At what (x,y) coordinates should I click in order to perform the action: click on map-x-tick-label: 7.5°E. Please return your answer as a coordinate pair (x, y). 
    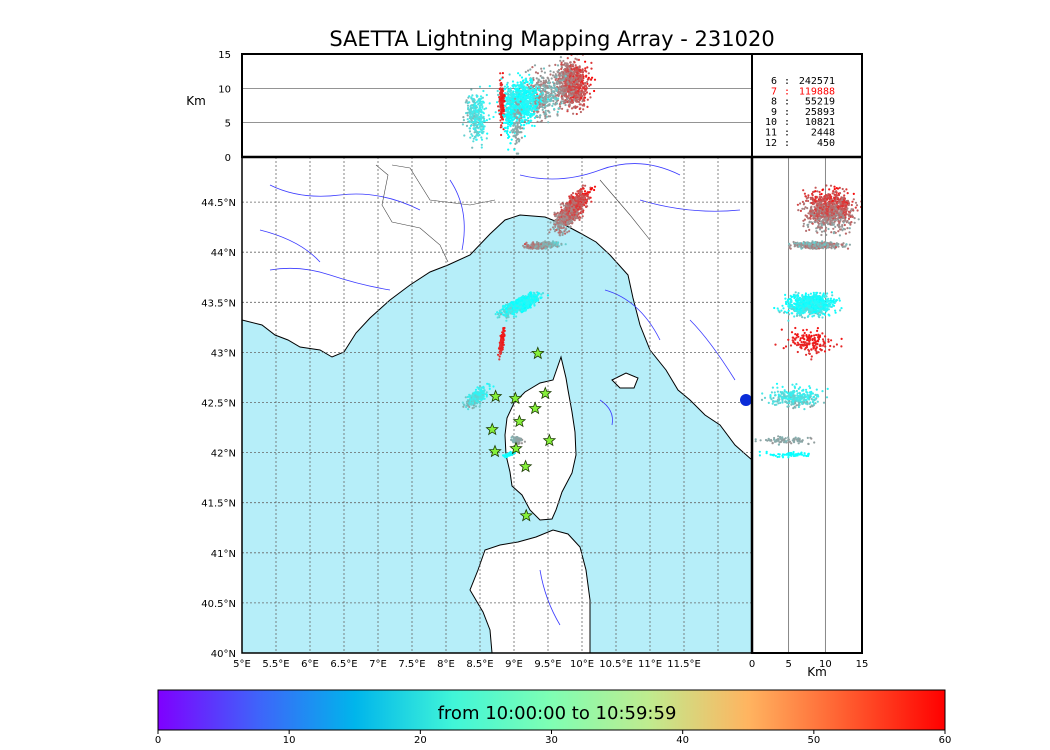
    Looking at the image, I should click on (411, 664).